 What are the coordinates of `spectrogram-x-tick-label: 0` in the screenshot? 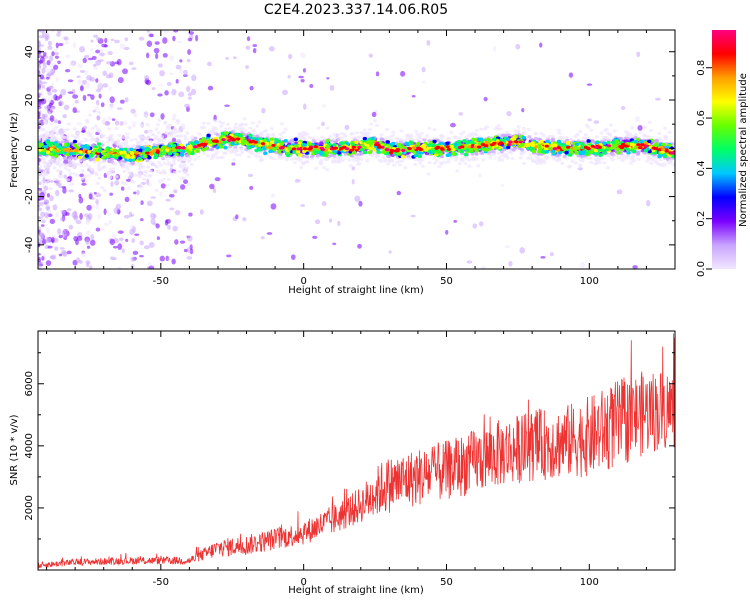 It's located at (303, 281).